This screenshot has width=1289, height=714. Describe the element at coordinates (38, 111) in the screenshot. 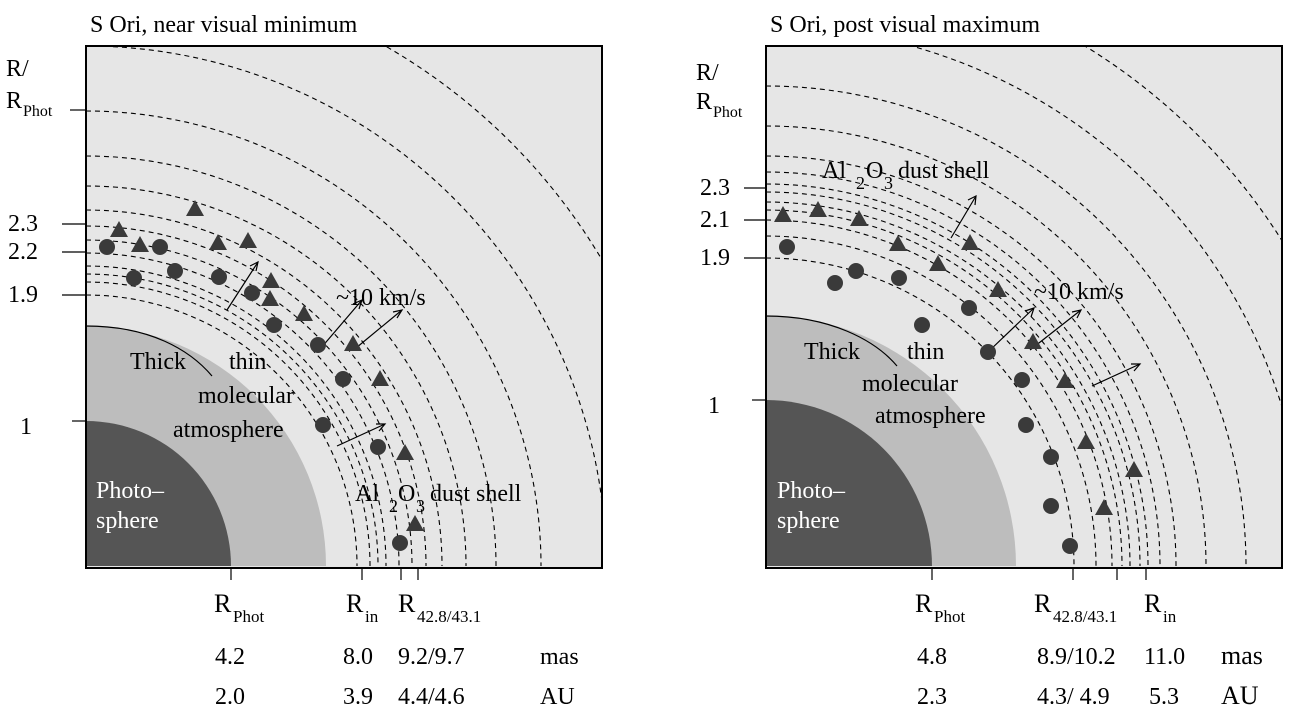

I see `left-ylabel-sub: Phot` at that location.